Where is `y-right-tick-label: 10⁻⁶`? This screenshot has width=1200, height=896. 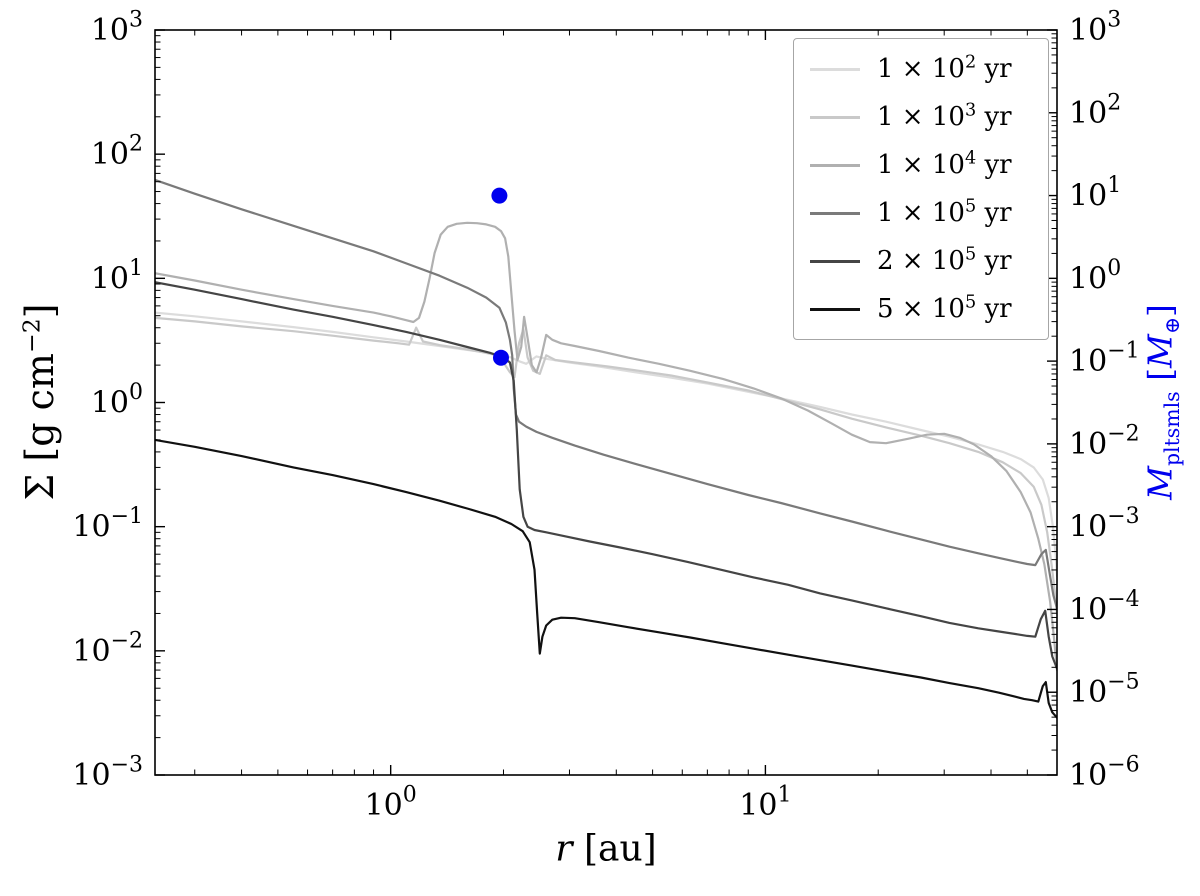 y-right-tick-label: 10⁻⁶ is located at coordinates (1104, 773).